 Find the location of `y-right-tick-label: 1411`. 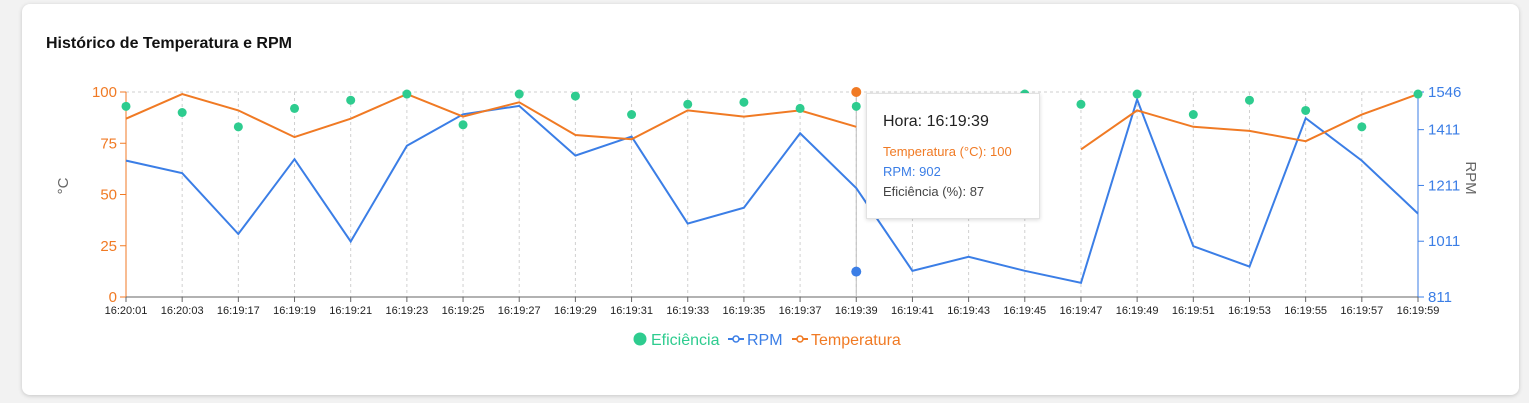

y-right-tick-label: 1411 is located at coordinates (1444, 130).